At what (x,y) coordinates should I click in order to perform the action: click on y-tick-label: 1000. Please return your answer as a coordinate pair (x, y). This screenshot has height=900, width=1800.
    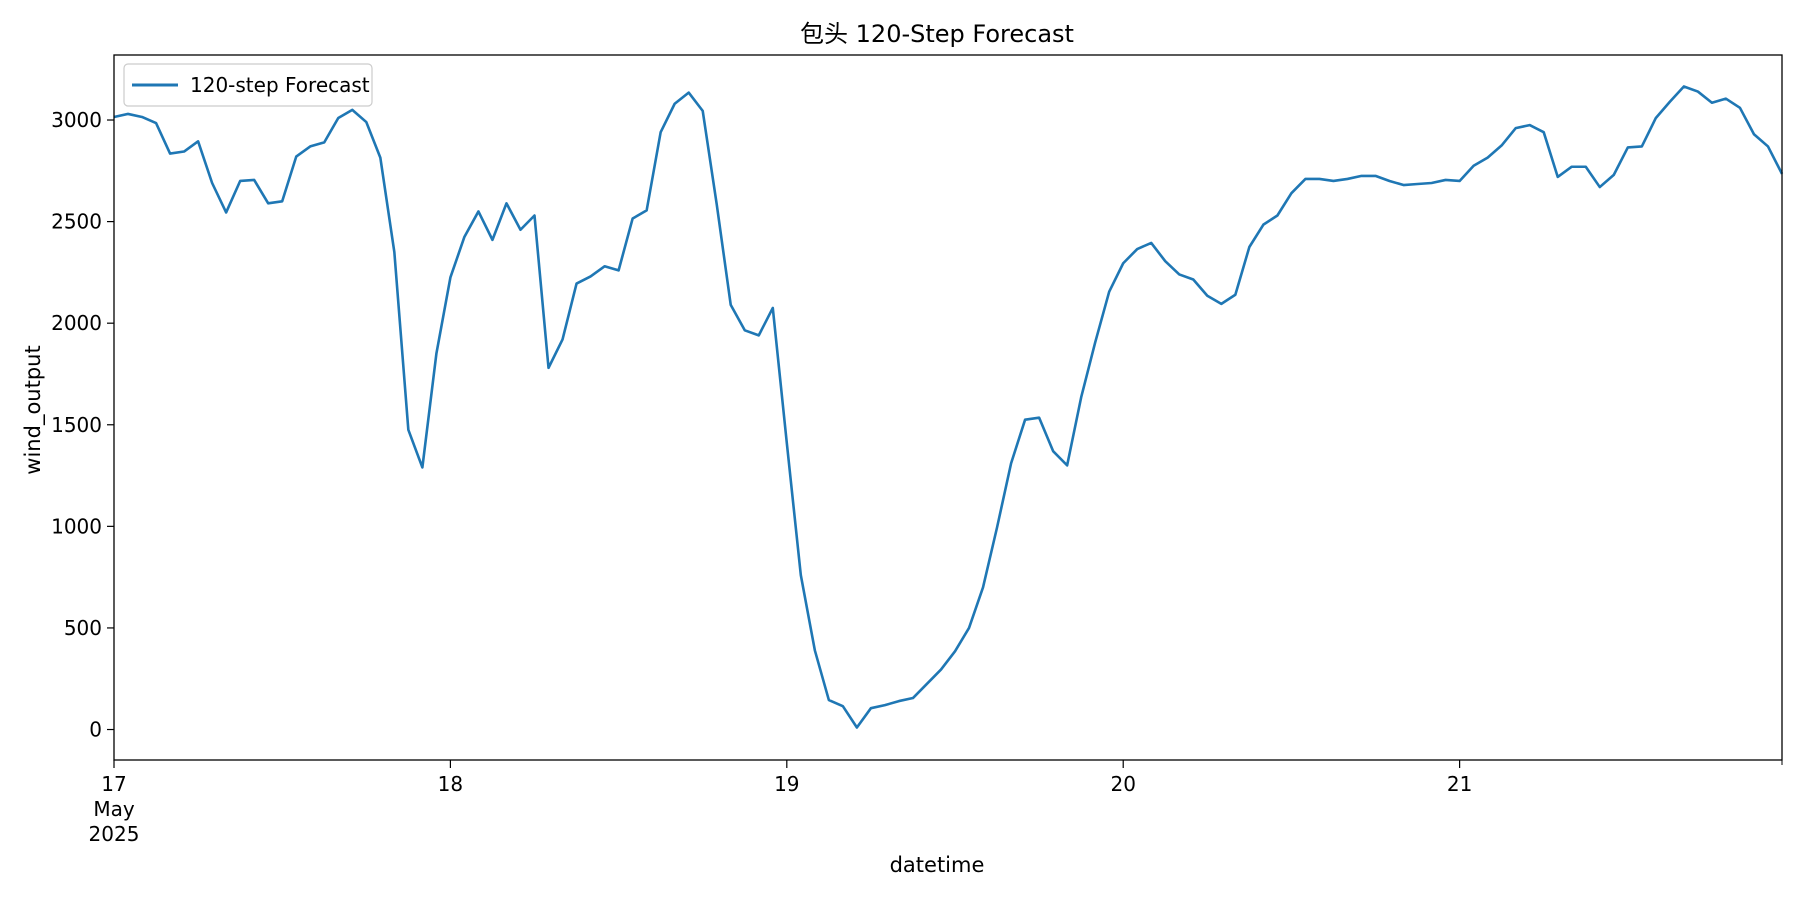
    Looking at the image, I should click on (76, 526).